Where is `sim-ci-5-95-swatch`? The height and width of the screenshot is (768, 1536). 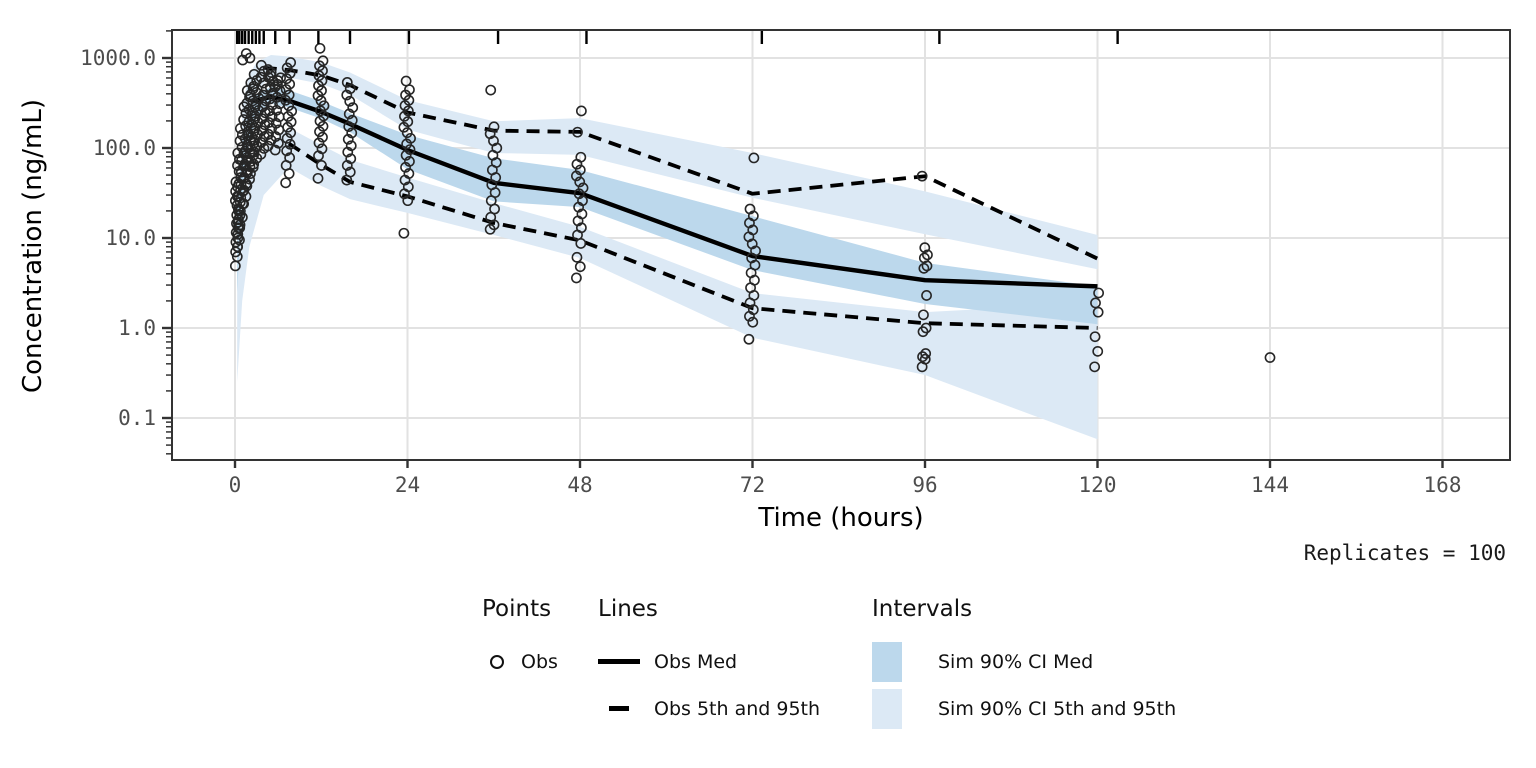 sim-ci-5-95-swatch is located at coordinates (887, 708).